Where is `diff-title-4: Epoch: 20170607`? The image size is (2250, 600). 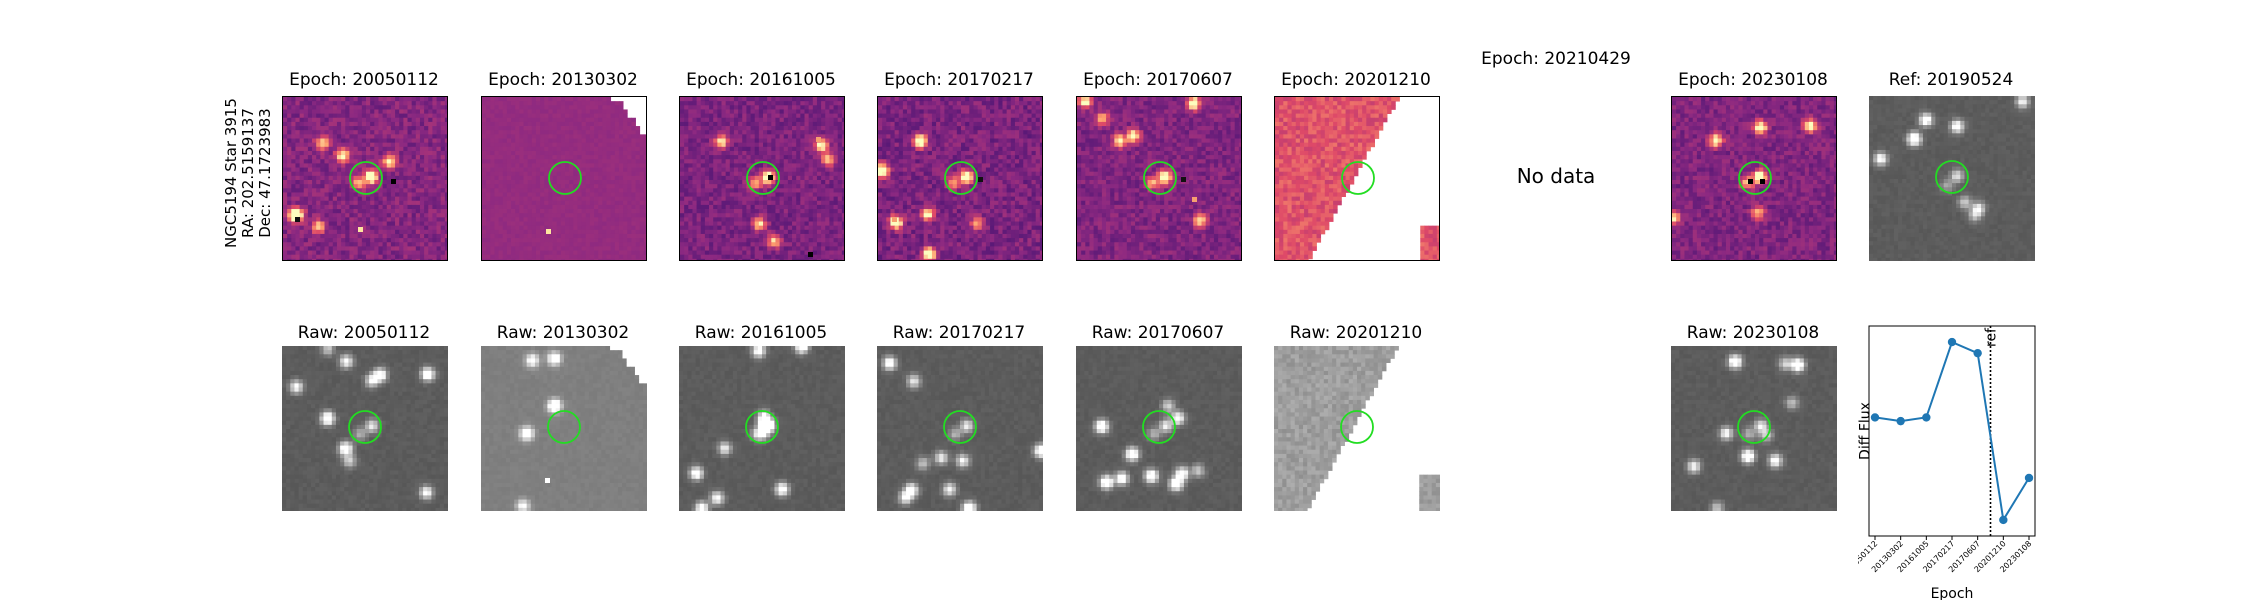
diff-title-4: Epoch: 20170607 is located at coordinates (1158, 80).